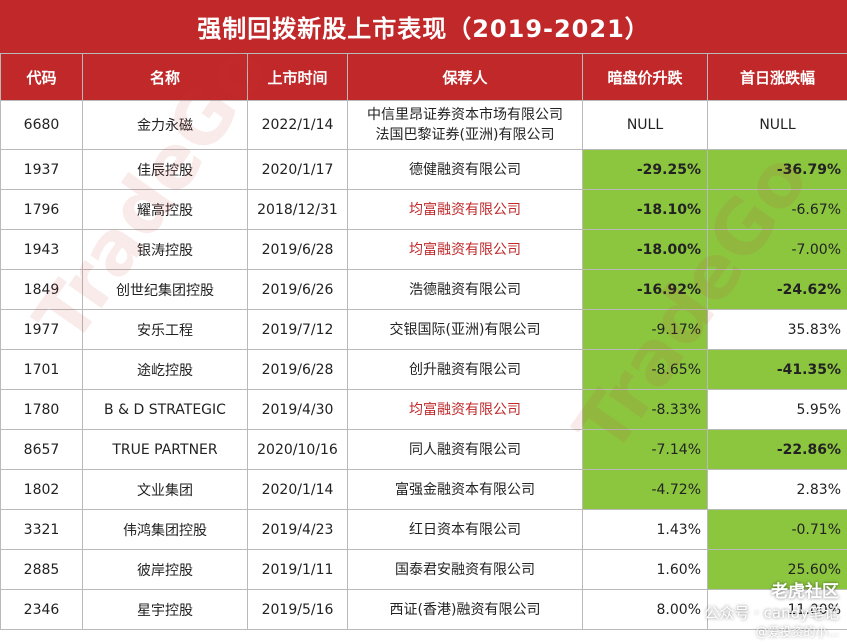 The width and height of the screenshot is (847, 644). What do you see at coordinates (465, 115) in the screenshot?
I see `sponsor-line: 中信里昂证券资本市场有限公司` at bounding box center [465, 115].